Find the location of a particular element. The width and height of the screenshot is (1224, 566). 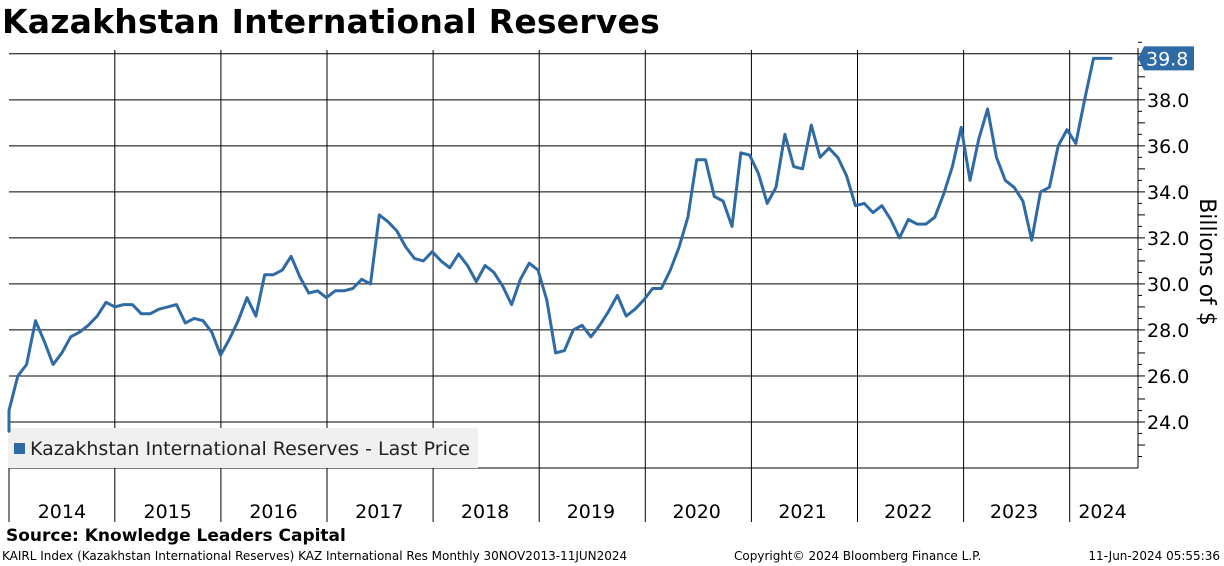

x-tick-label: 2014 is located at coordinates (62, 512).